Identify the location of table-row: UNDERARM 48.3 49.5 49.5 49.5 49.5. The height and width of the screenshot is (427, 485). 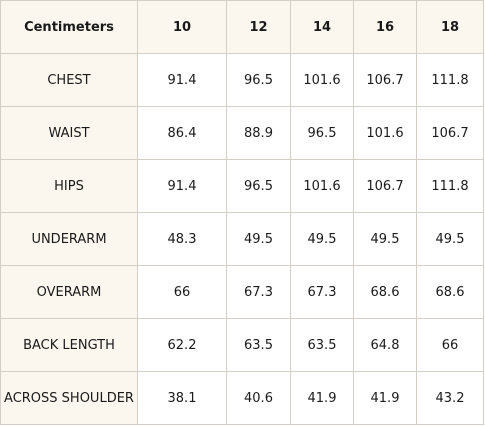
(242, 239).